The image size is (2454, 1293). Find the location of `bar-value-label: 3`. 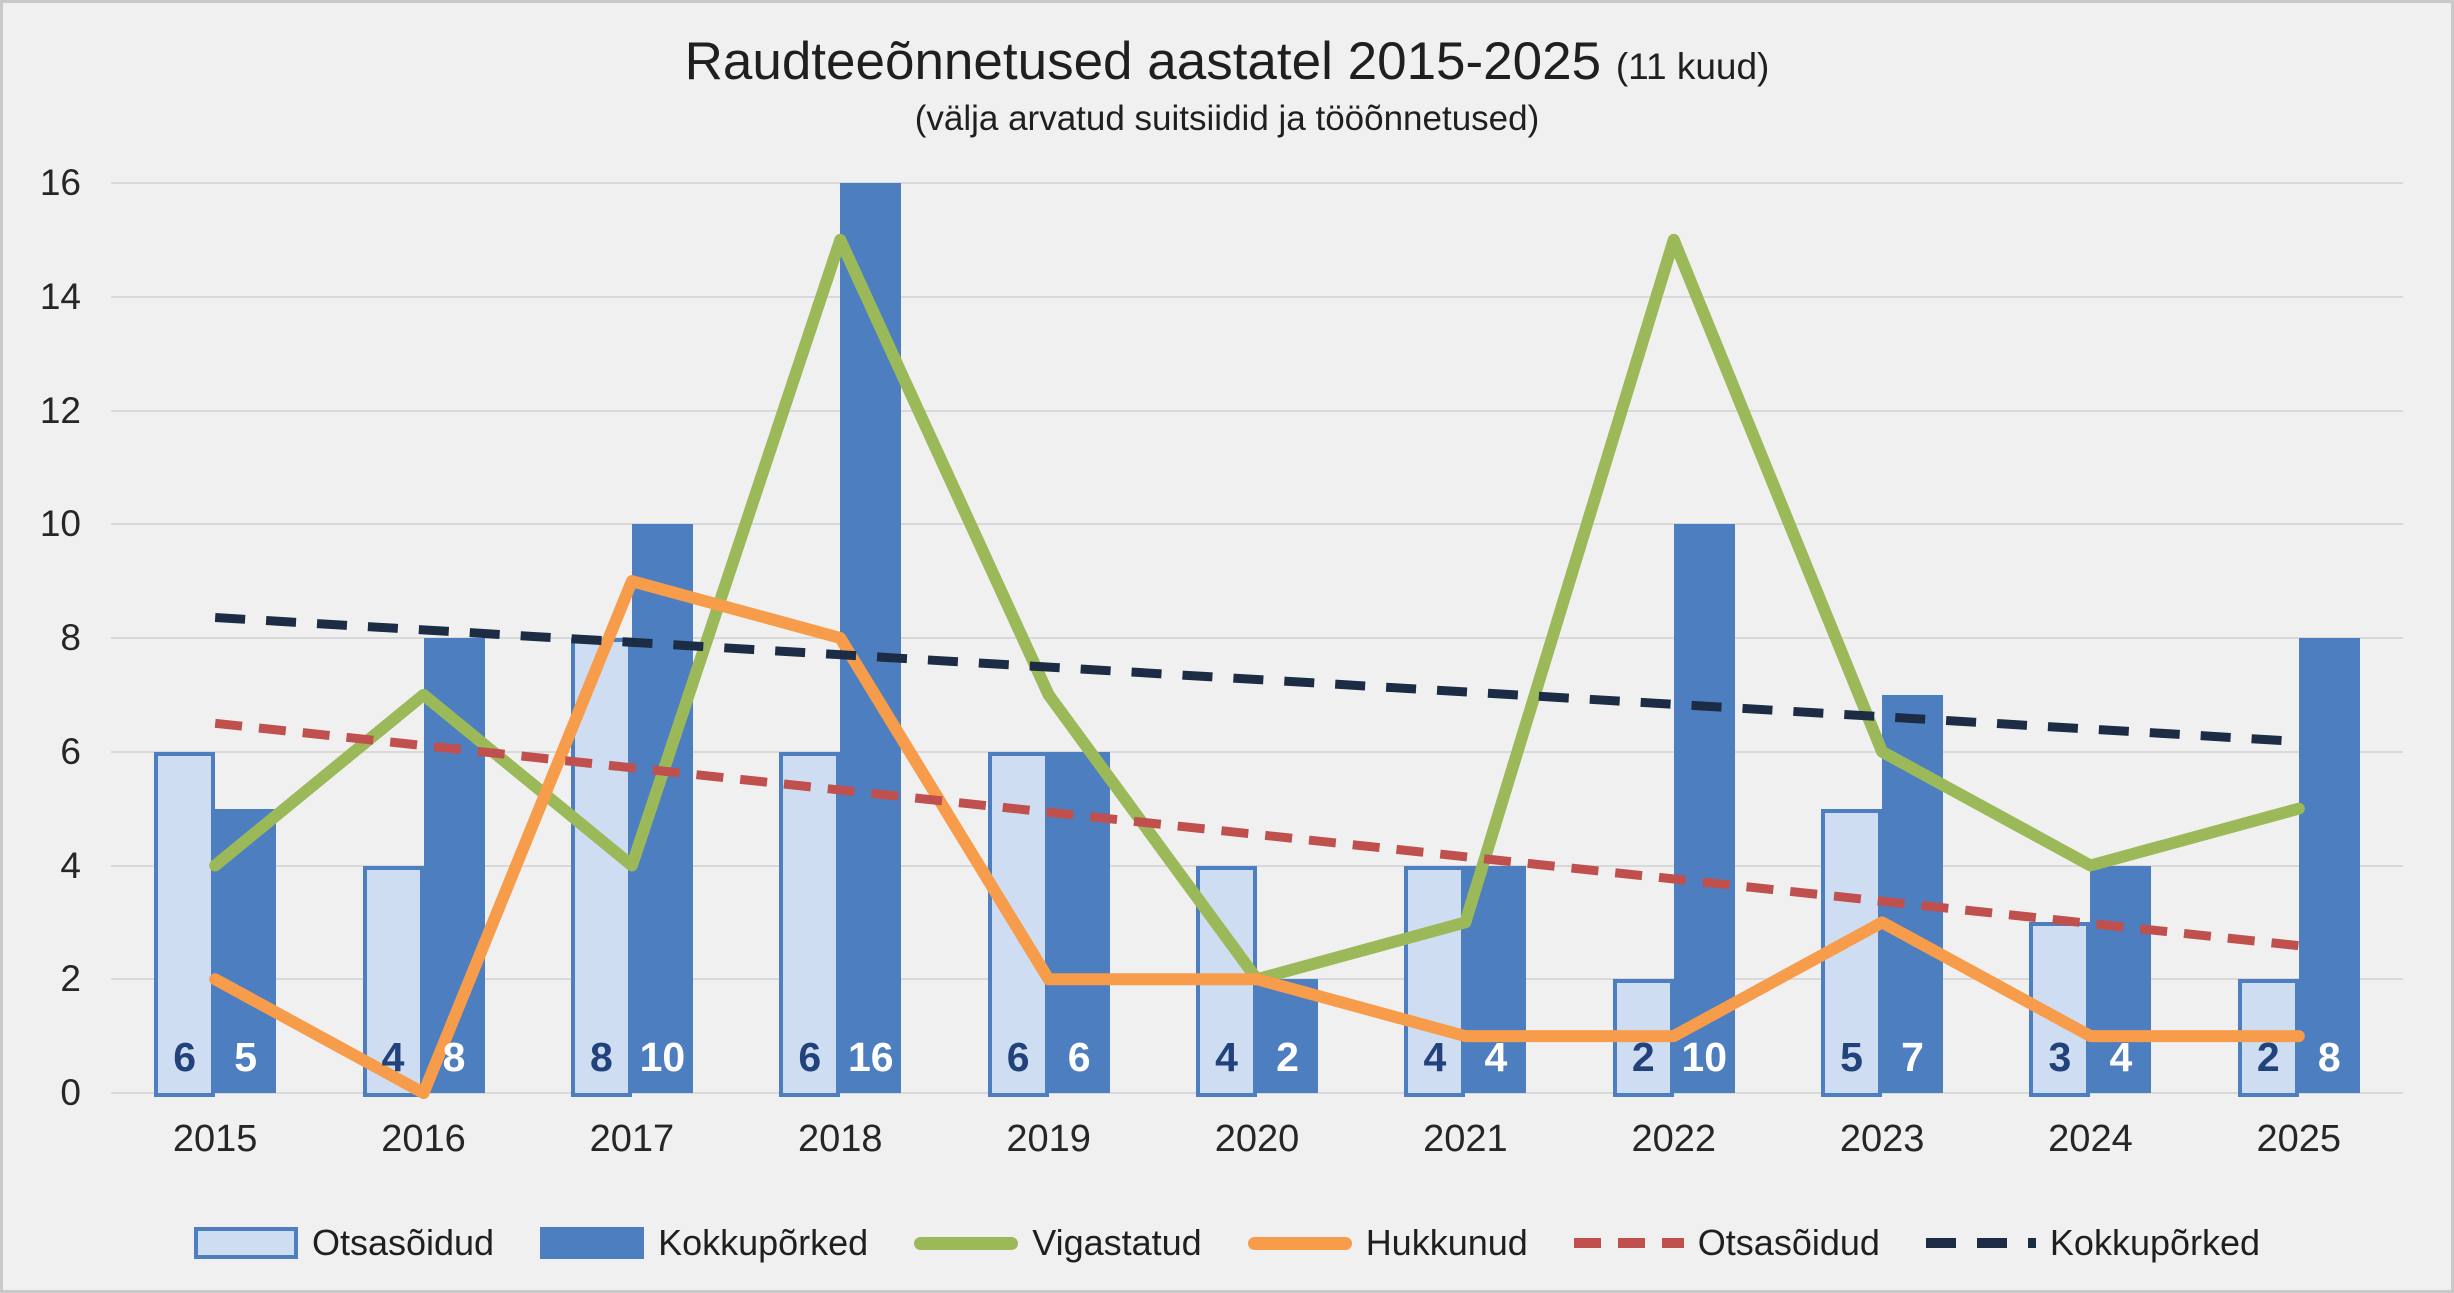

bar-value-label: 3 is located at coordinates (2060, 1057).